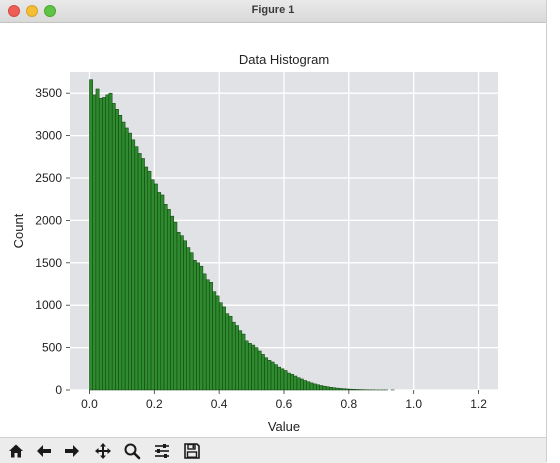 The image size is (560, 463). I want to click on save-icon, so click(192, 451).